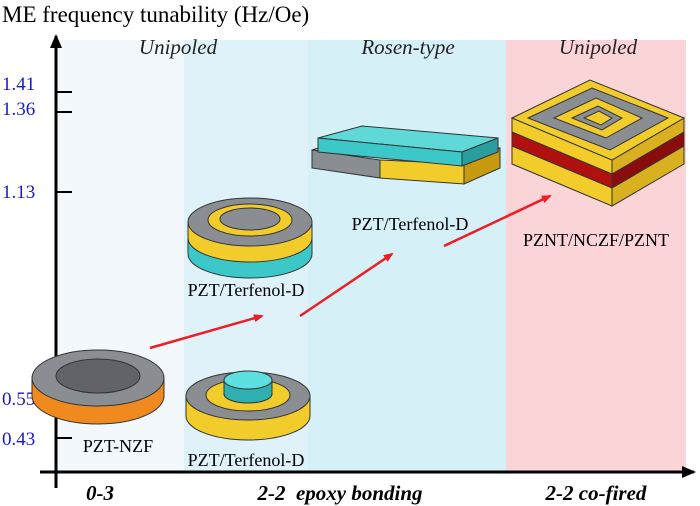 This screenshot has height=506, width=700. What do you see at coordinates (250, 238) in the screenshot?
I see `device-terfenol-disc-top` at bounding box center [250, 238].